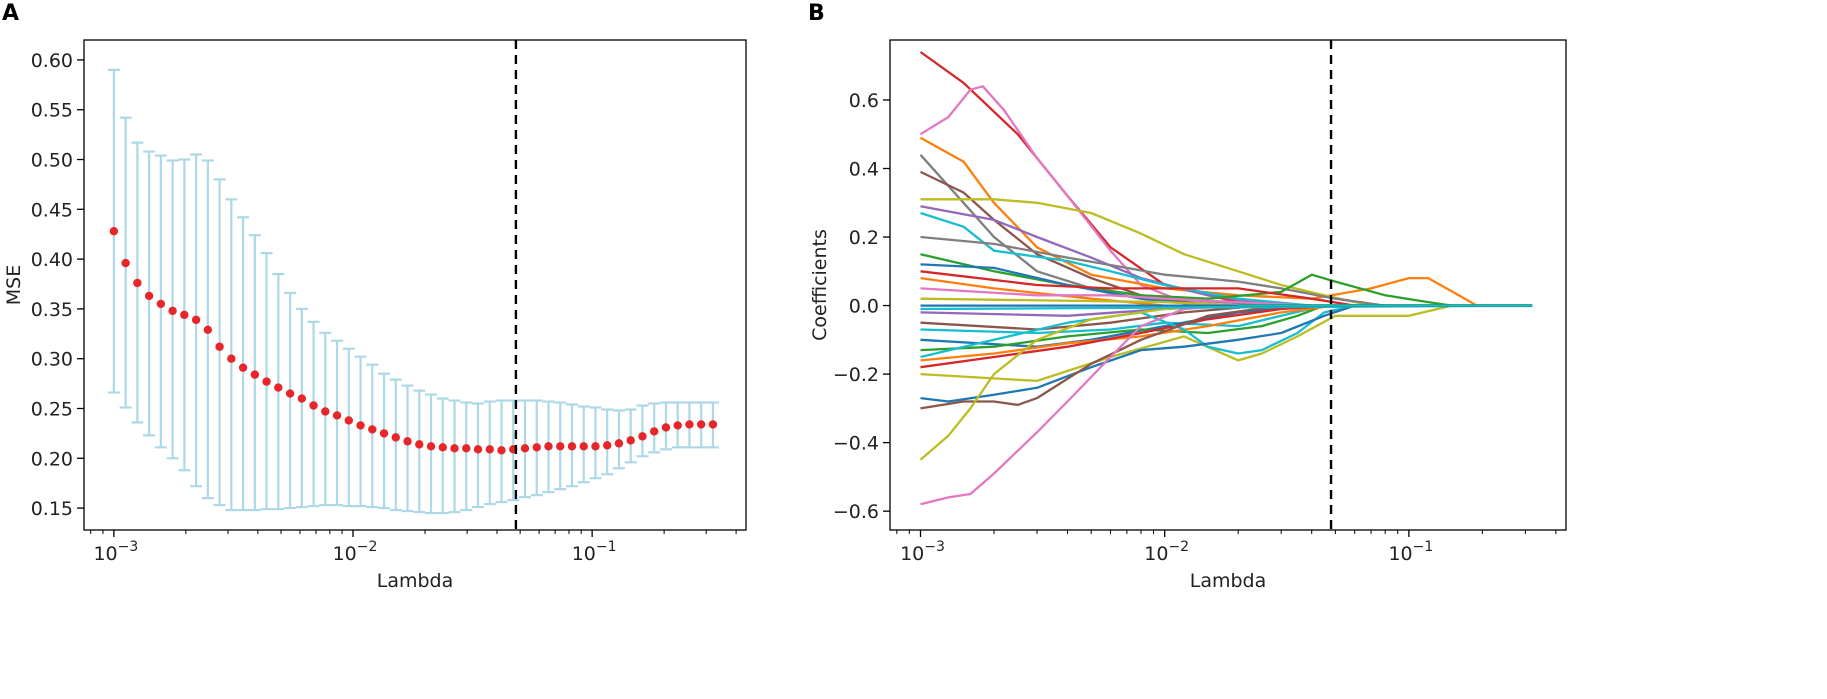 The width and height of the screenshot is (1827, 699). Describe the element at coordinates (52, 509) in the screenshot. I see `y-tick-label: 0.15` at that location.